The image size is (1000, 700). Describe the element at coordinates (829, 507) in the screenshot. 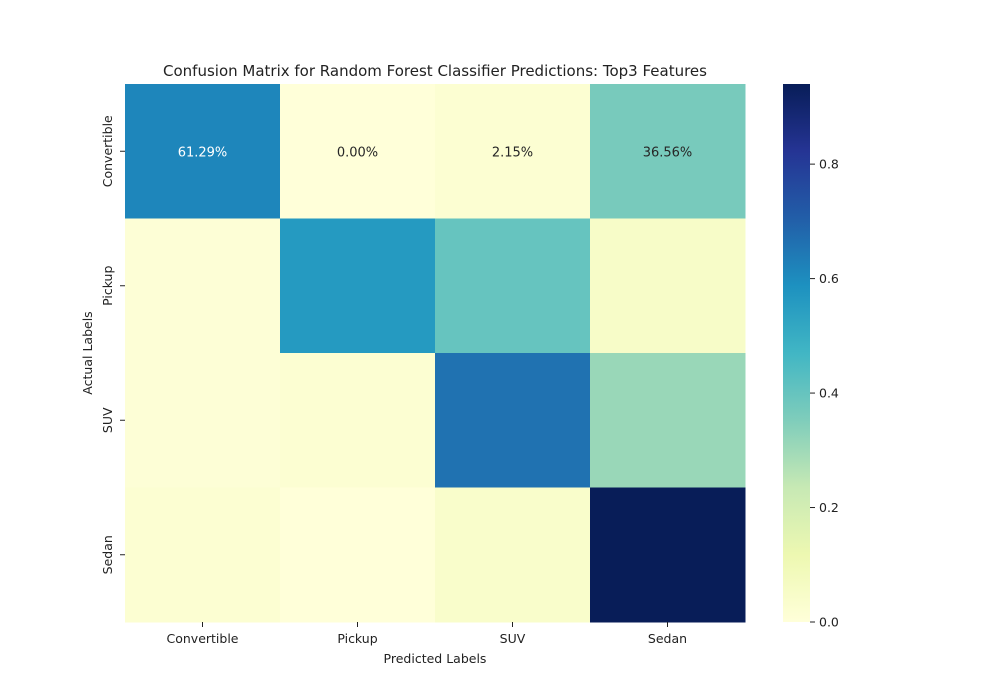

I see `colorbar-tick-label: 0.2` at that location.